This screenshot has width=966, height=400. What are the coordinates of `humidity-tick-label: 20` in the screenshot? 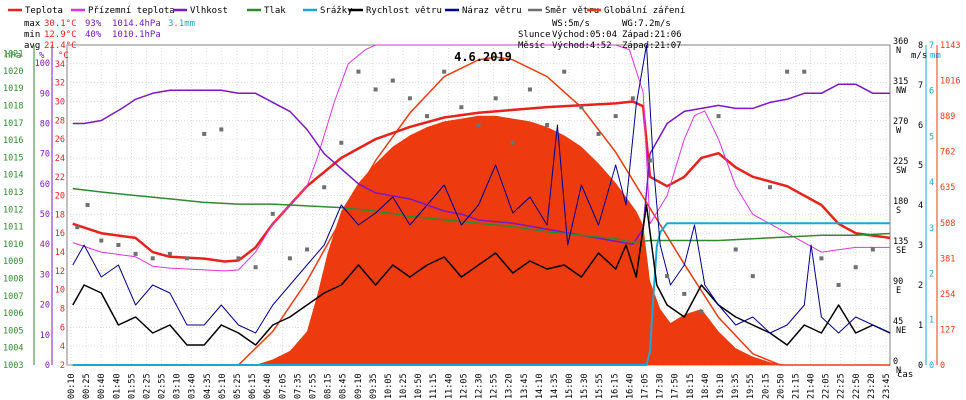 It's located at (45, 306).